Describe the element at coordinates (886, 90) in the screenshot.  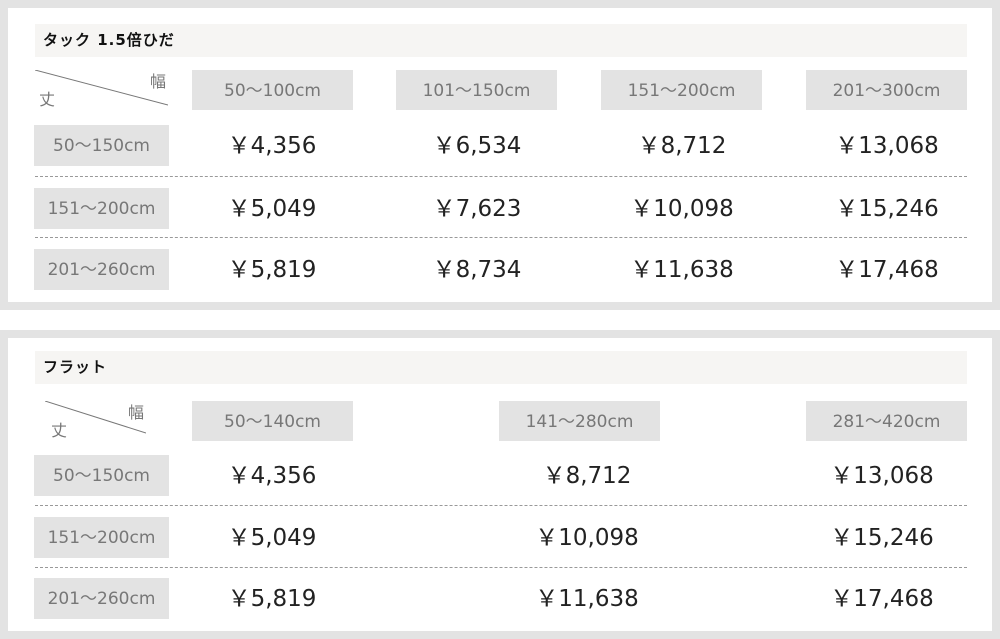
I see `column-header: 201〜300cm` at that location.